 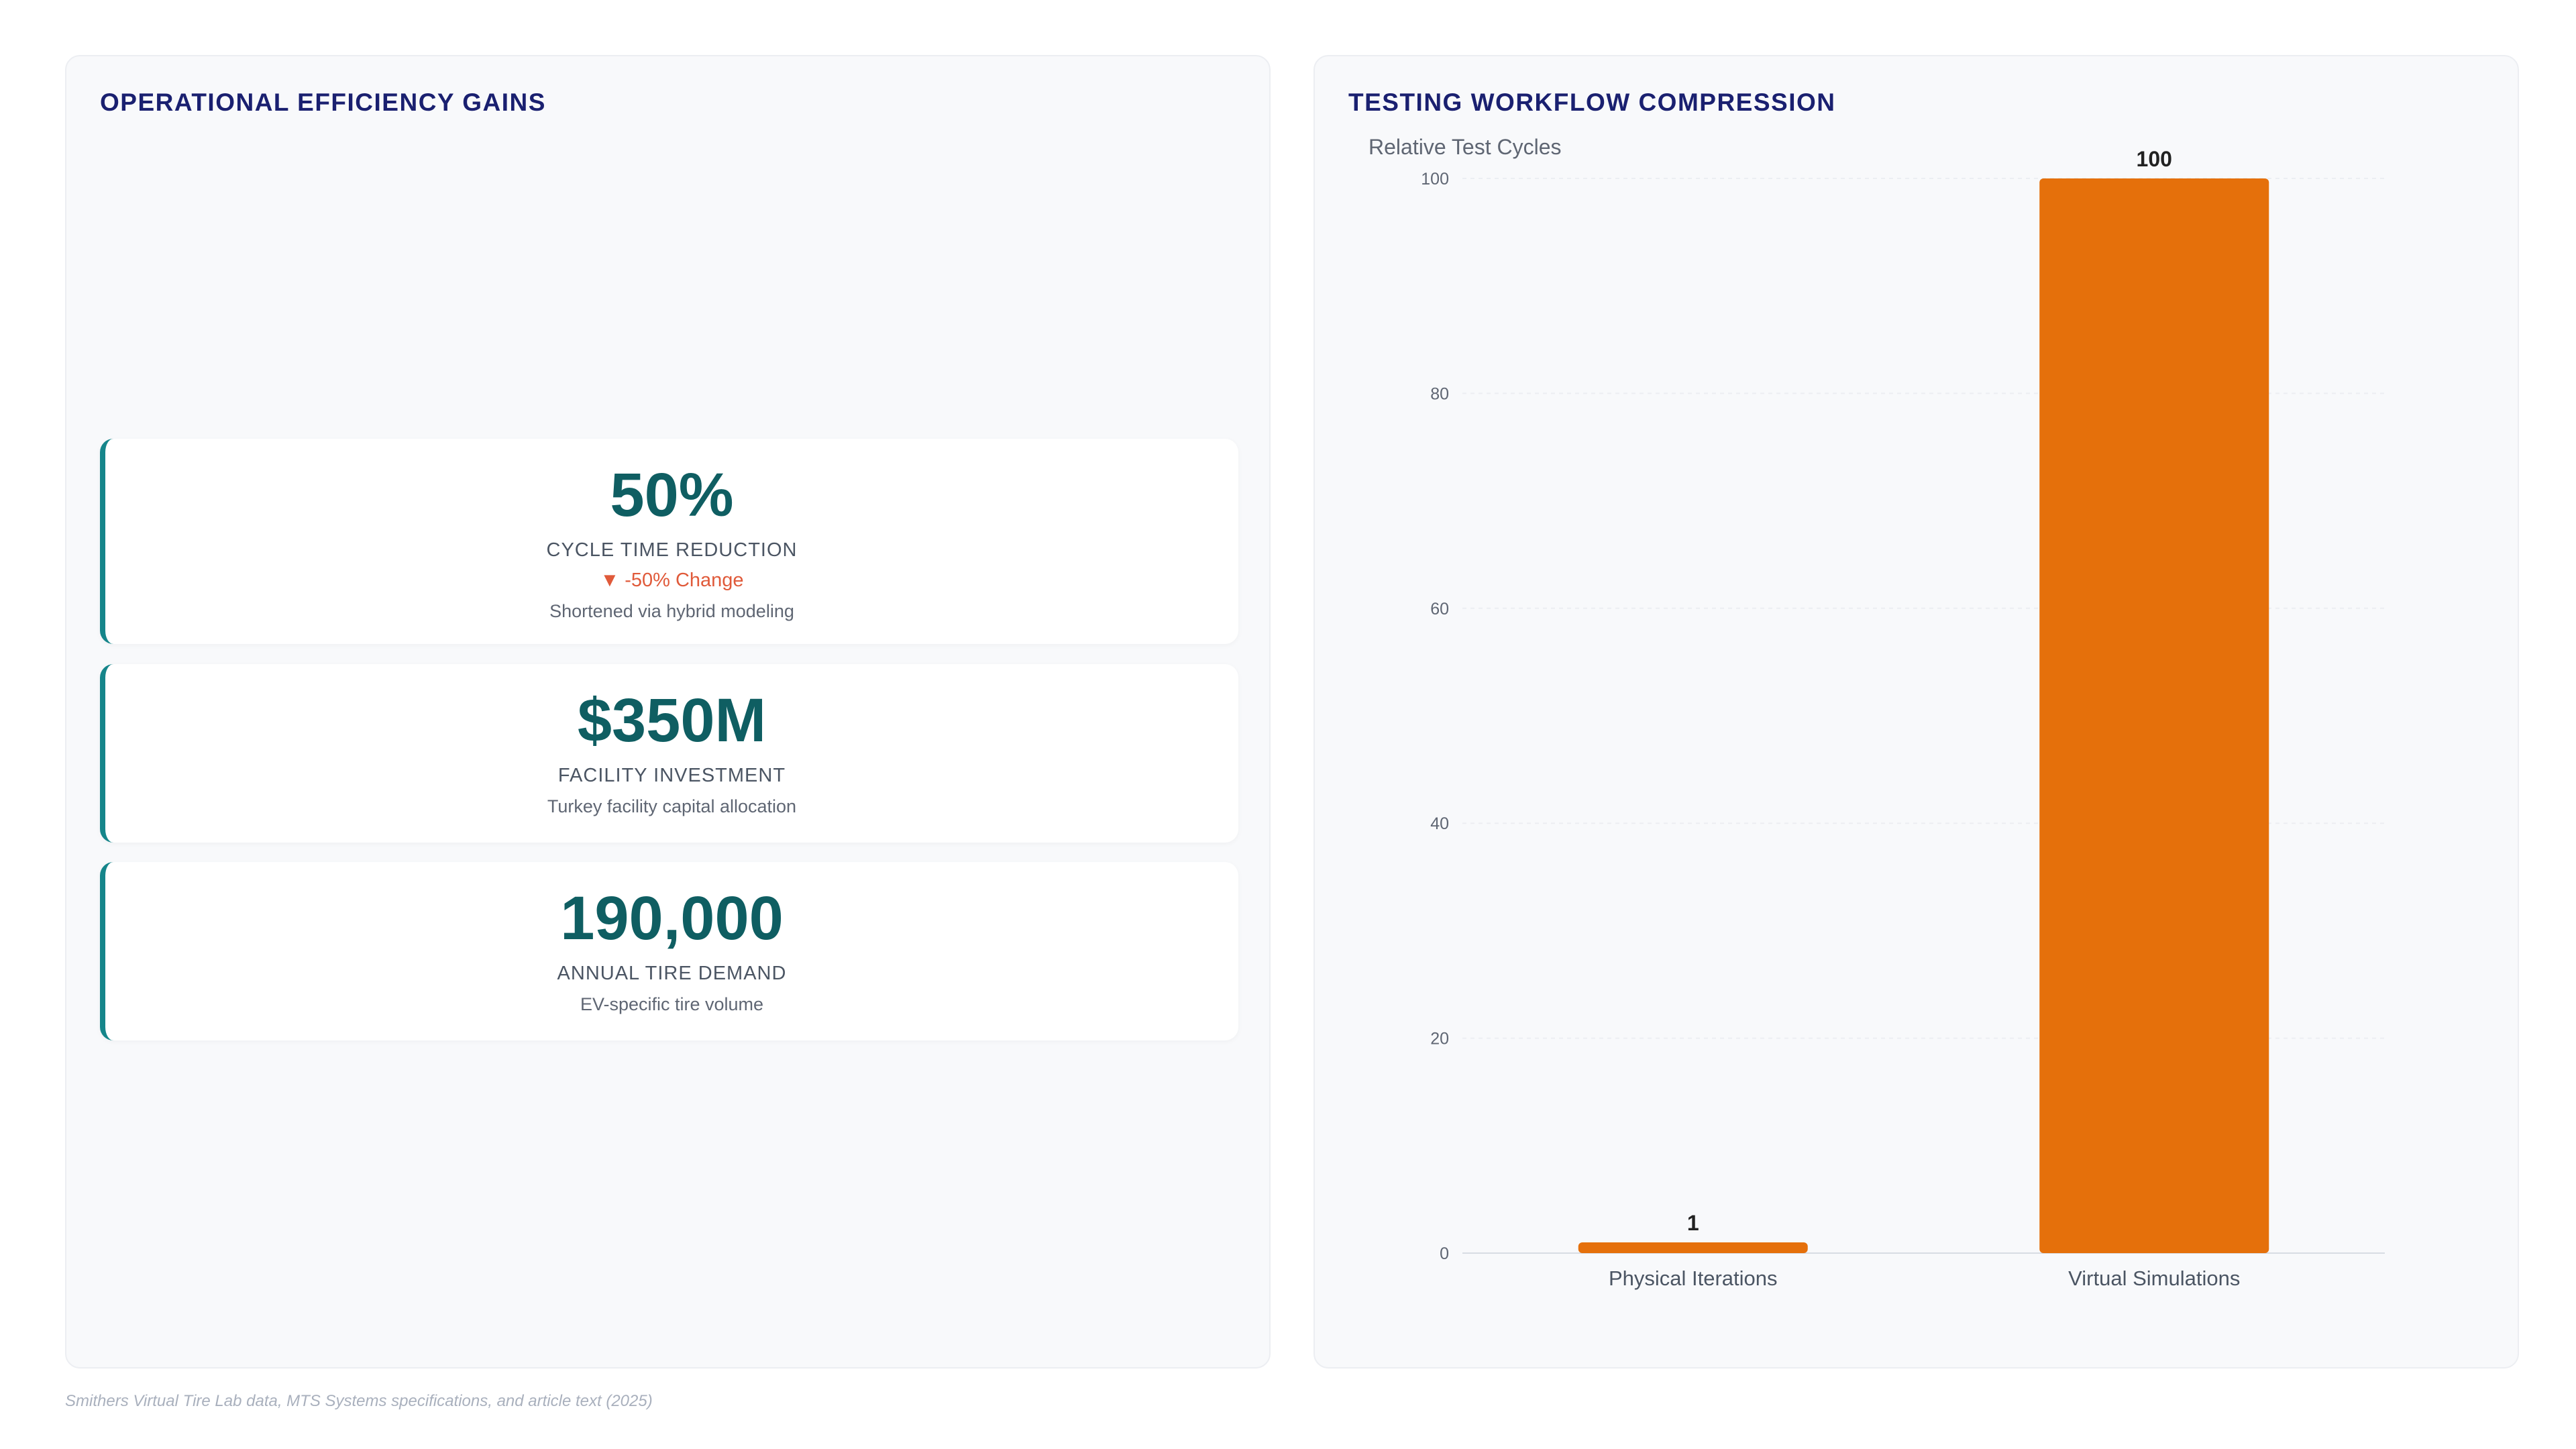 What do you see at coordinates (1439, 609) in the screenshot?
I see `y-tick-label: 60` at bounding box center [1439, 609].